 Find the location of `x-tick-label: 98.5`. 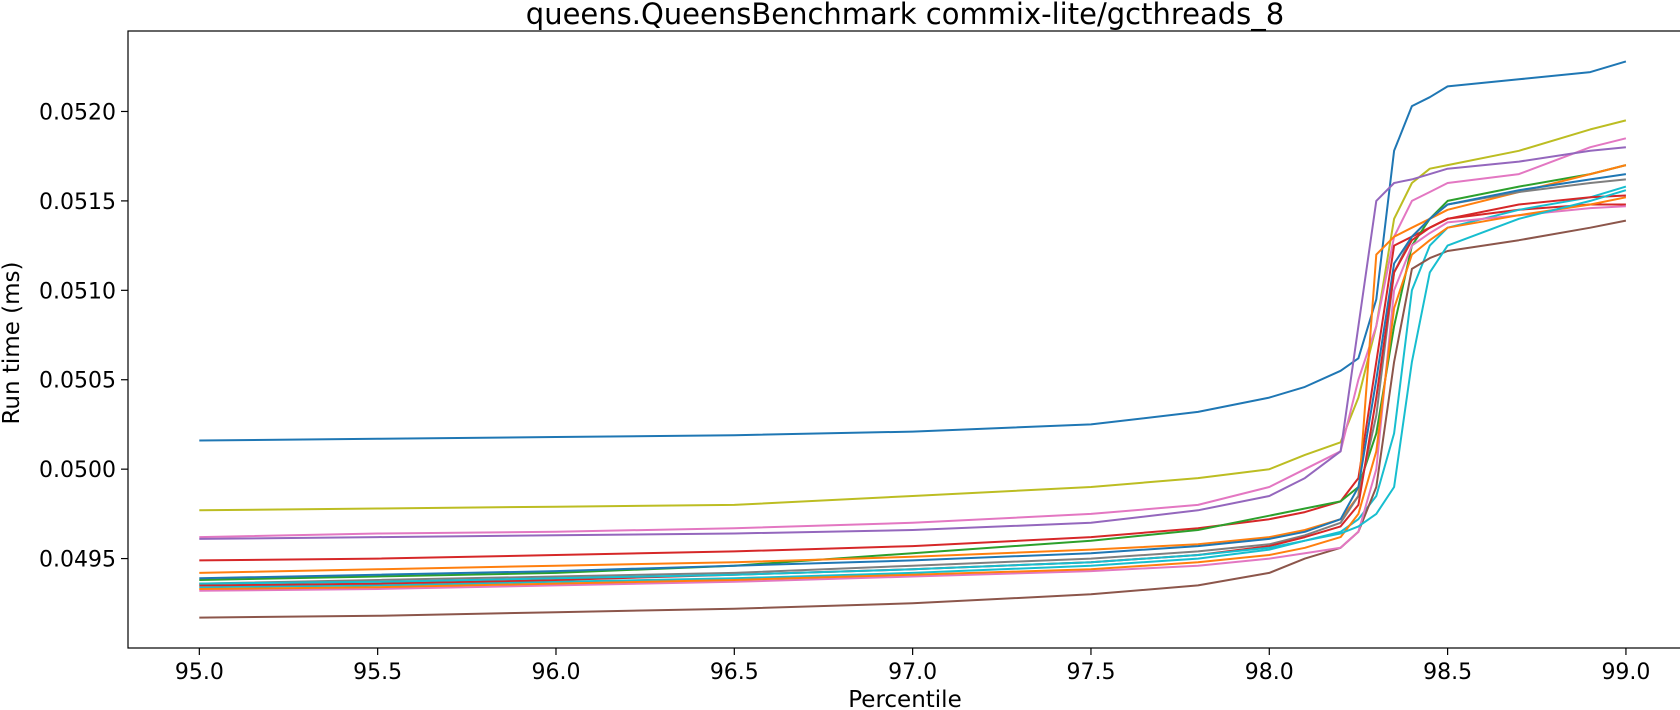

x-tick-label: 98.5 is located at coordinates (1447, 672).